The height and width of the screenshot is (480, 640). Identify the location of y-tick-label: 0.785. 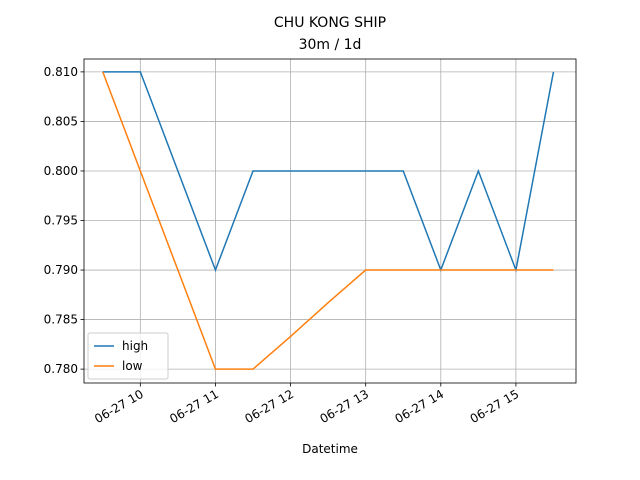
(61, 320).